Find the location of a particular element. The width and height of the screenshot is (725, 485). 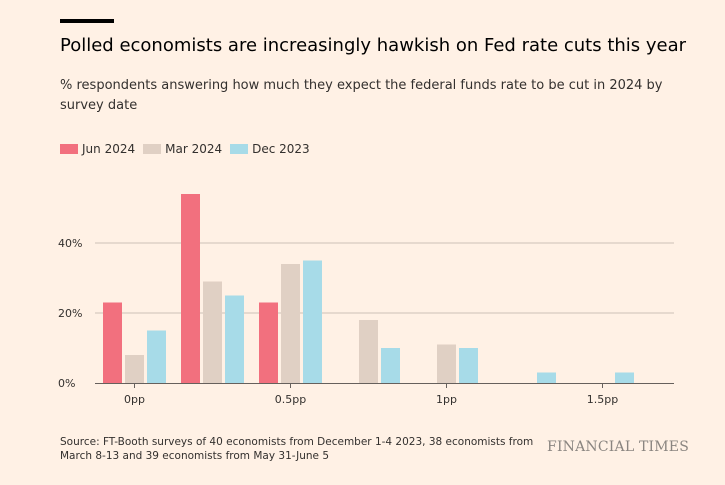

y-tick-label: 0% is located at coordinates (66, 383).